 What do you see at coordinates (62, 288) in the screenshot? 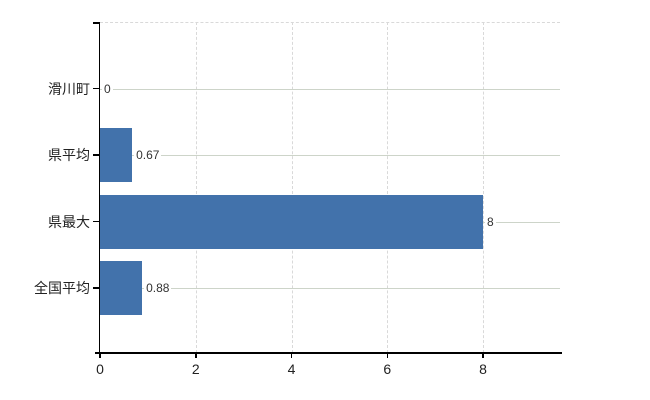
I see `category-label: 全国平均` at bounding box center [62, 288].